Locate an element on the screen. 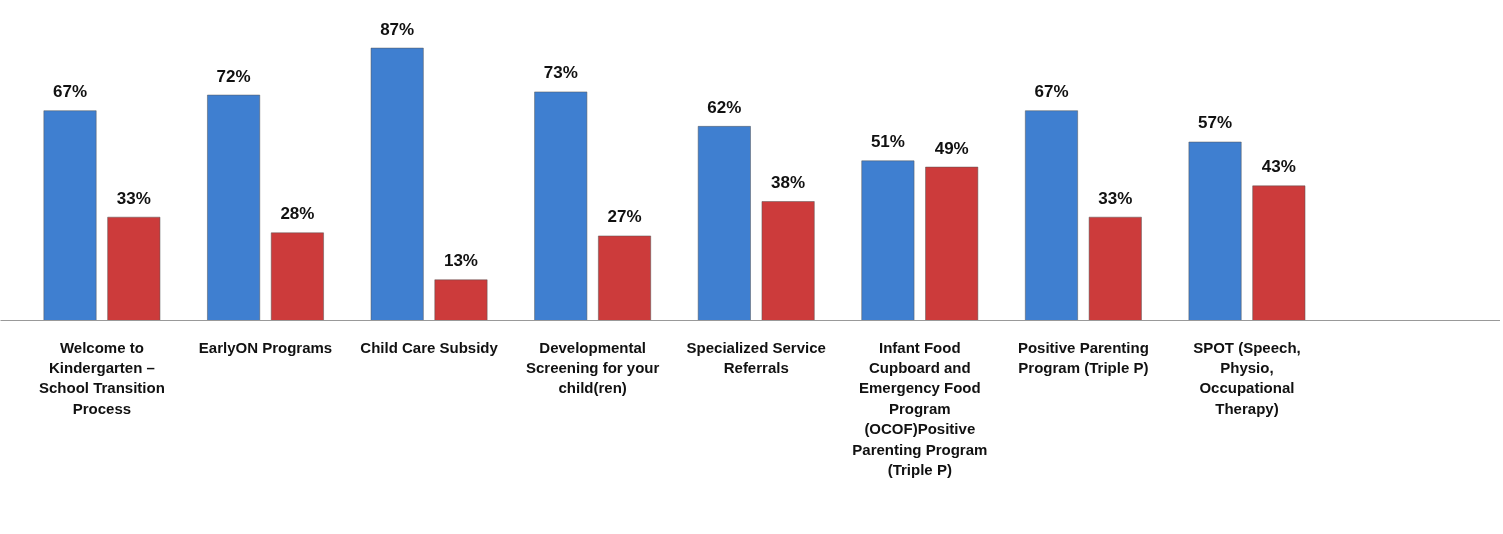  data-label: 27% is located at coordinates (624, 217).